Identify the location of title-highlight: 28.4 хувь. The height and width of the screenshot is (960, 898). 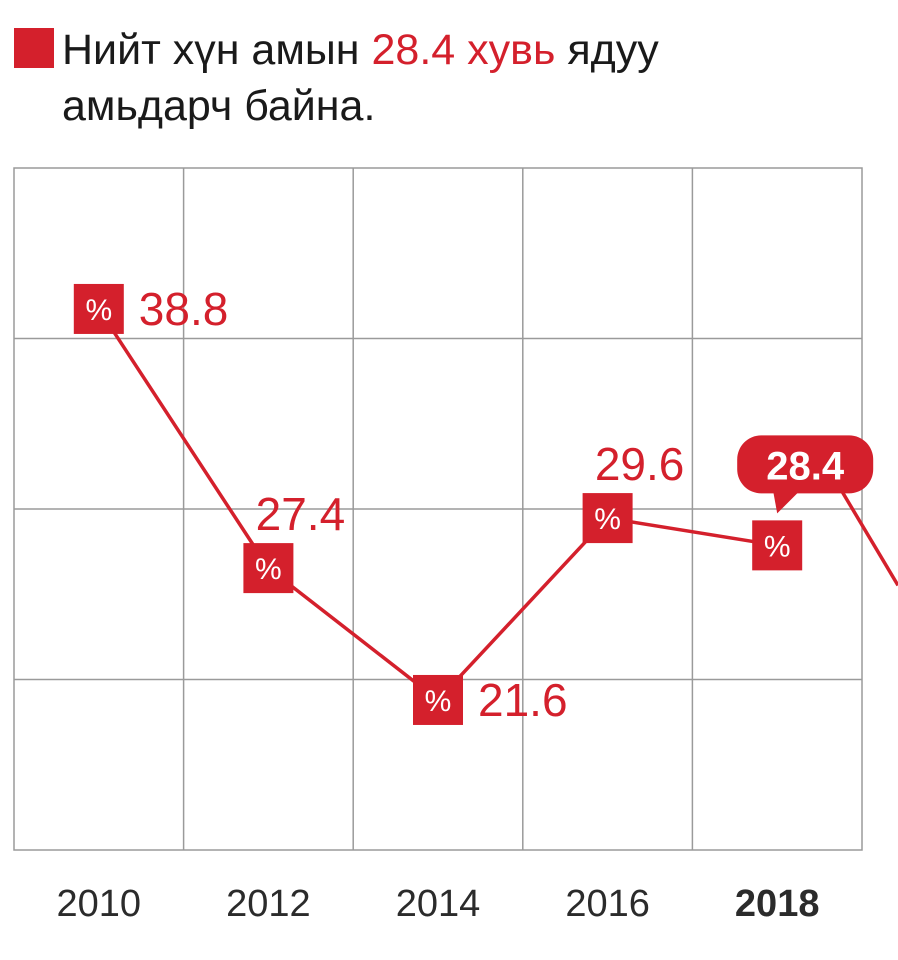
(463, 50).